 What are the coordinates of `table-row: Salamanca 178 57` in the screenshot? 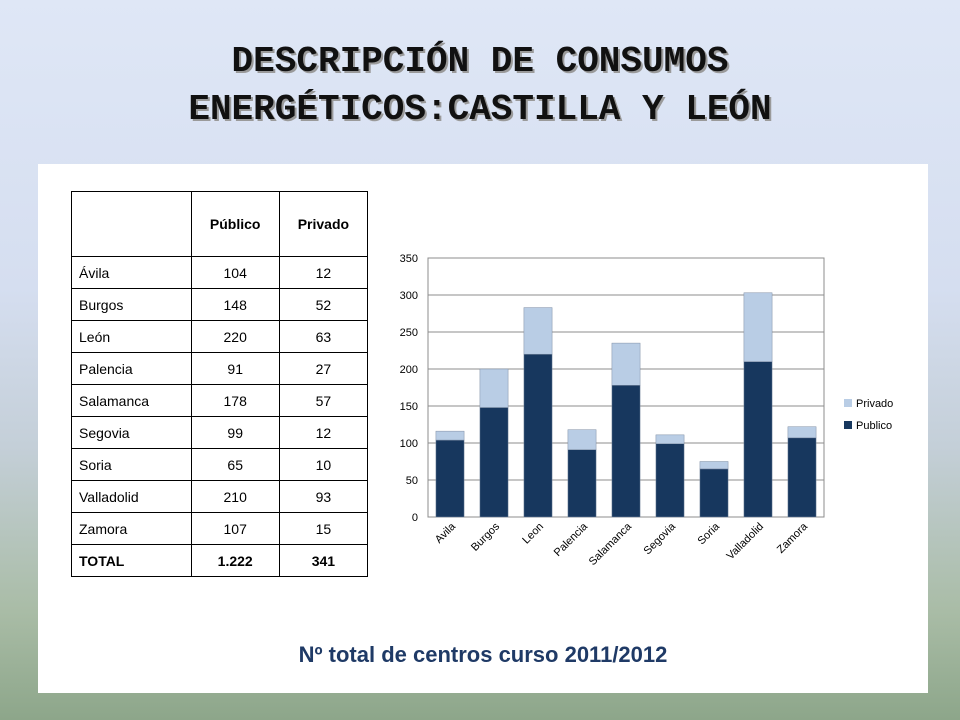 It's located at (220, 400).